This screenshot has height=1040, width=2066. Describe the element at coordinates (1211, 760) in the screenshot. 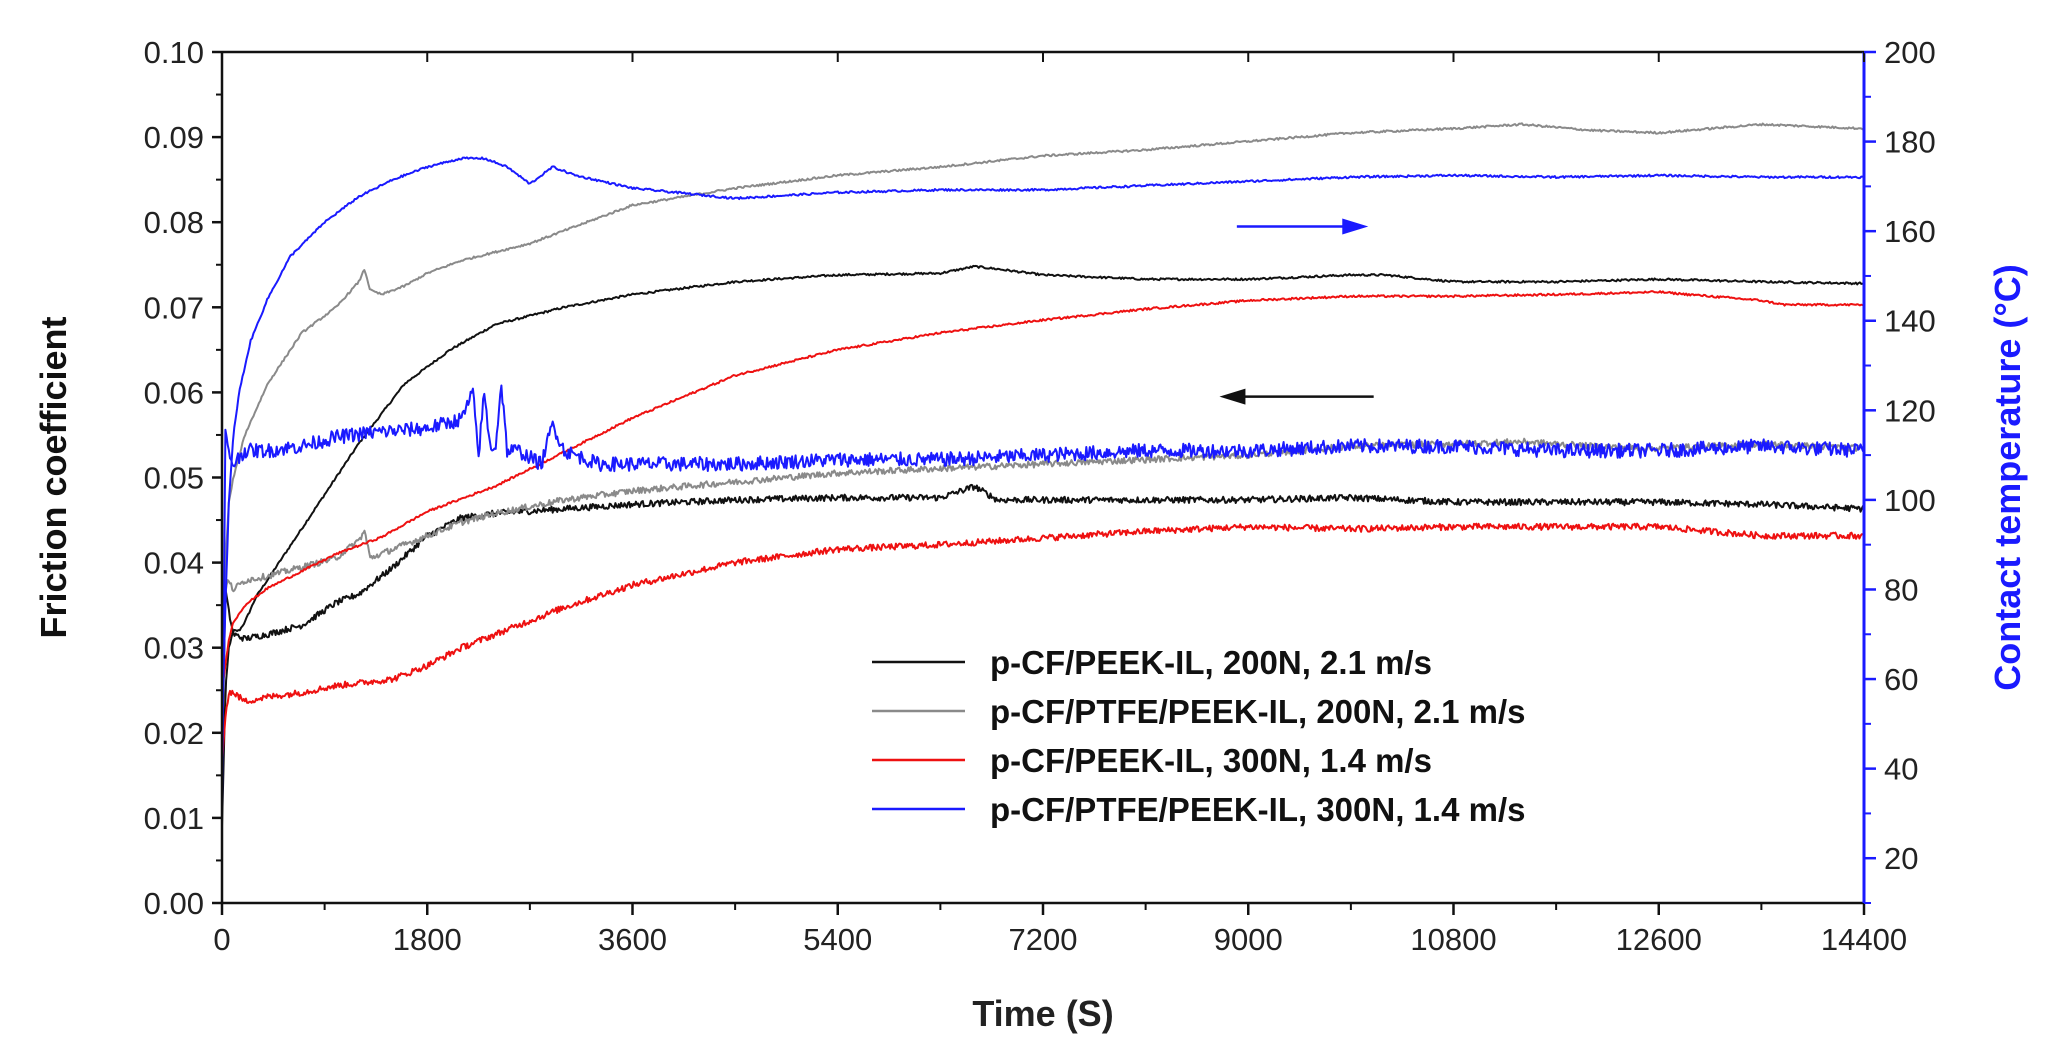

I see `legend-label-3: p-CF/PEEK-IL, 300N, 1.4 m/s` at that location.